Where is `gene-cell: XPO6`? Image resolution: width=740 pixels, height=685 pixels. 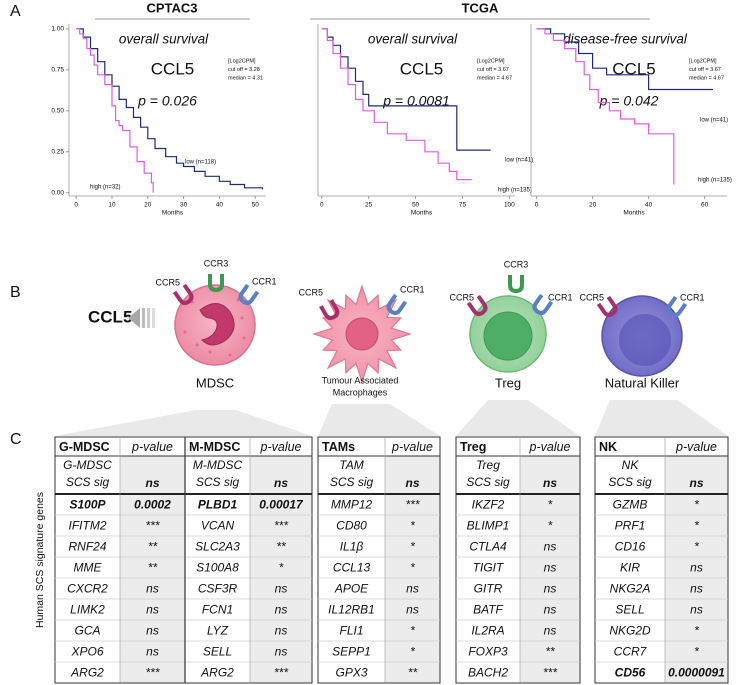
gene-cell: XPO6 is located at coordinates (86, 652).